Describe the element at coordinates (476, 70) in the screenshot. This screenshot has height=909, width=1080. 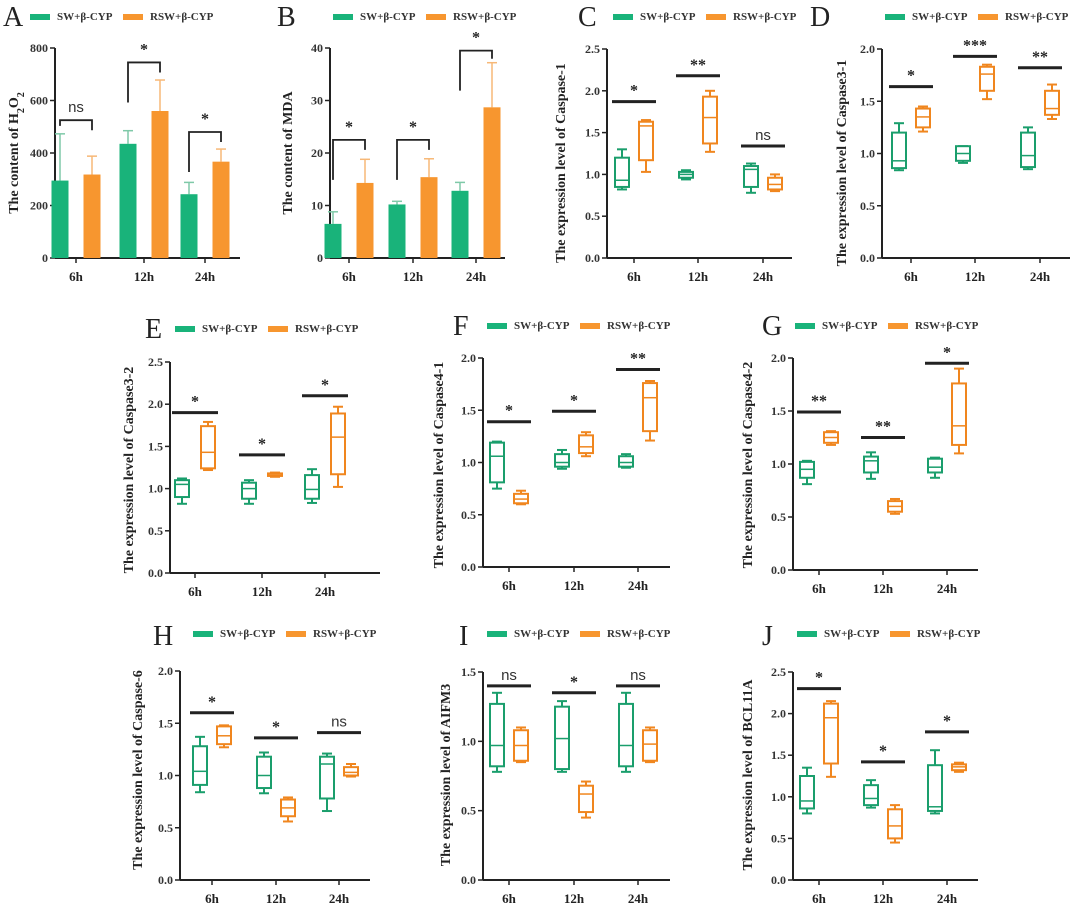
I see `significance-bracket` at that location.